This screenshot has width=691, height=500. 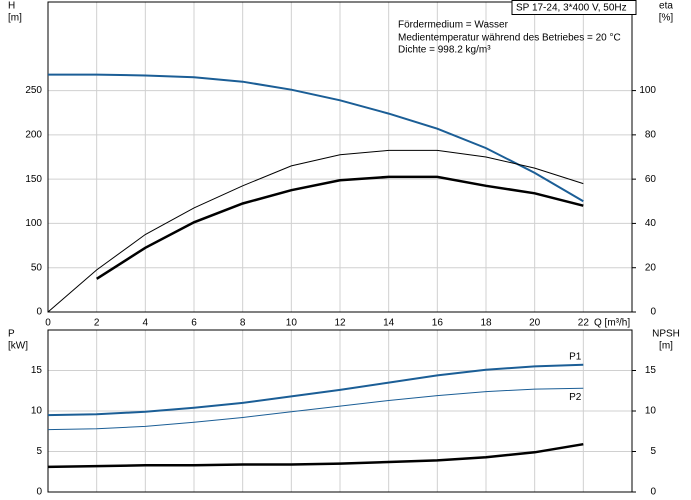 I want to click on y-tick-label: 250, so click(x=33, y=90).